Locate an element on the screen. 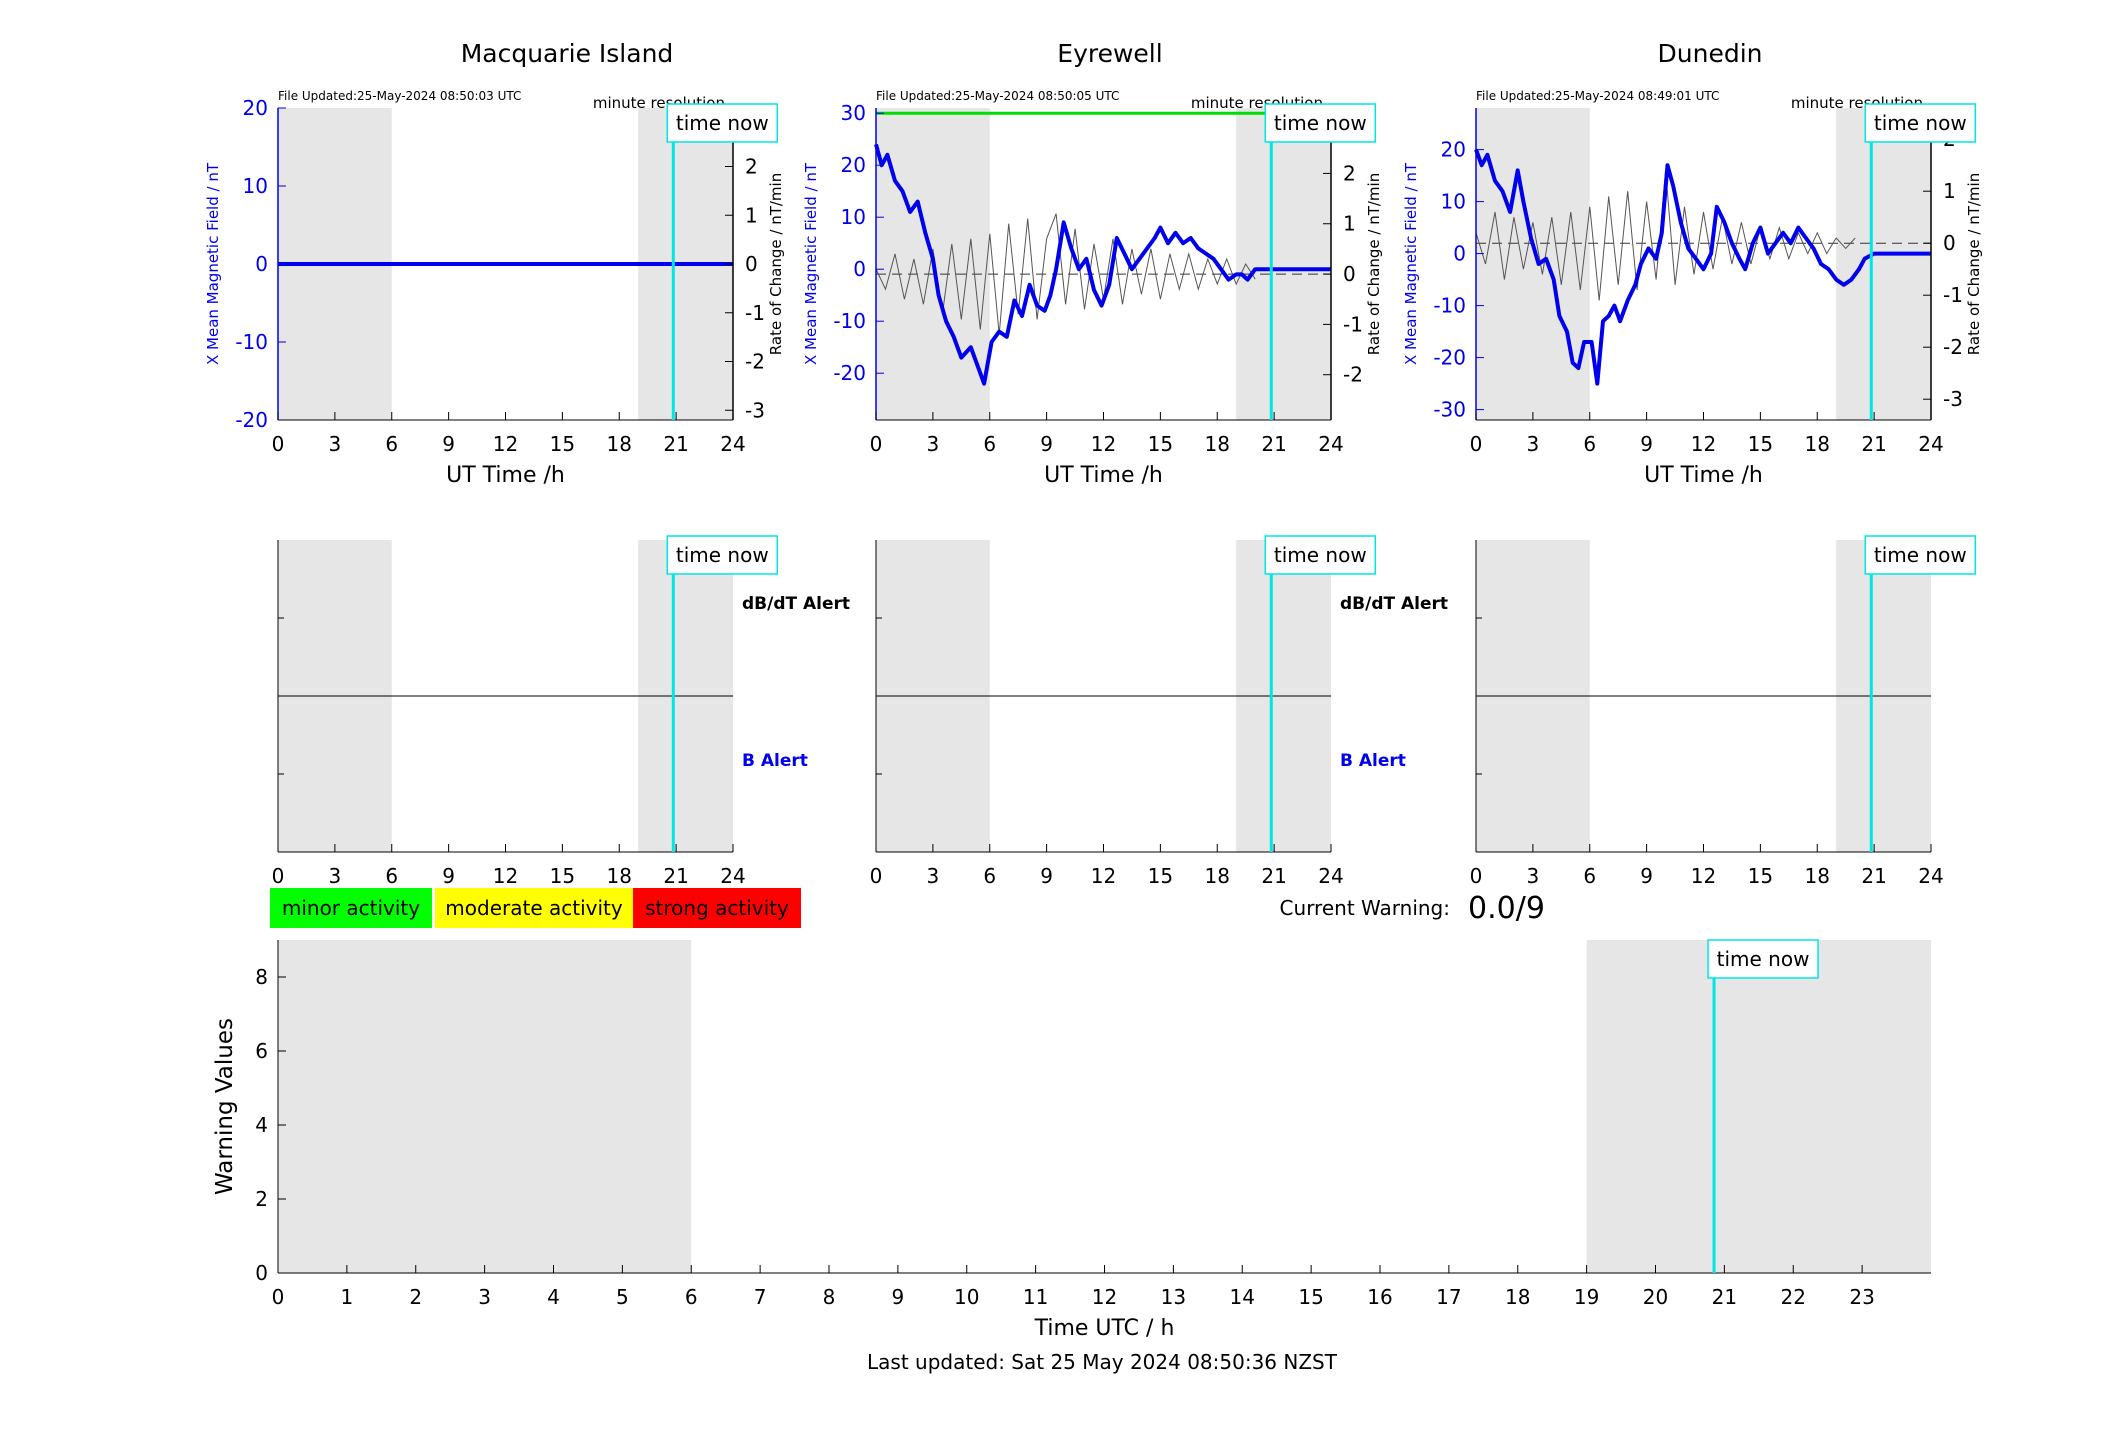  x-tick-label: 22 is located at coordinates (1793, 1297).